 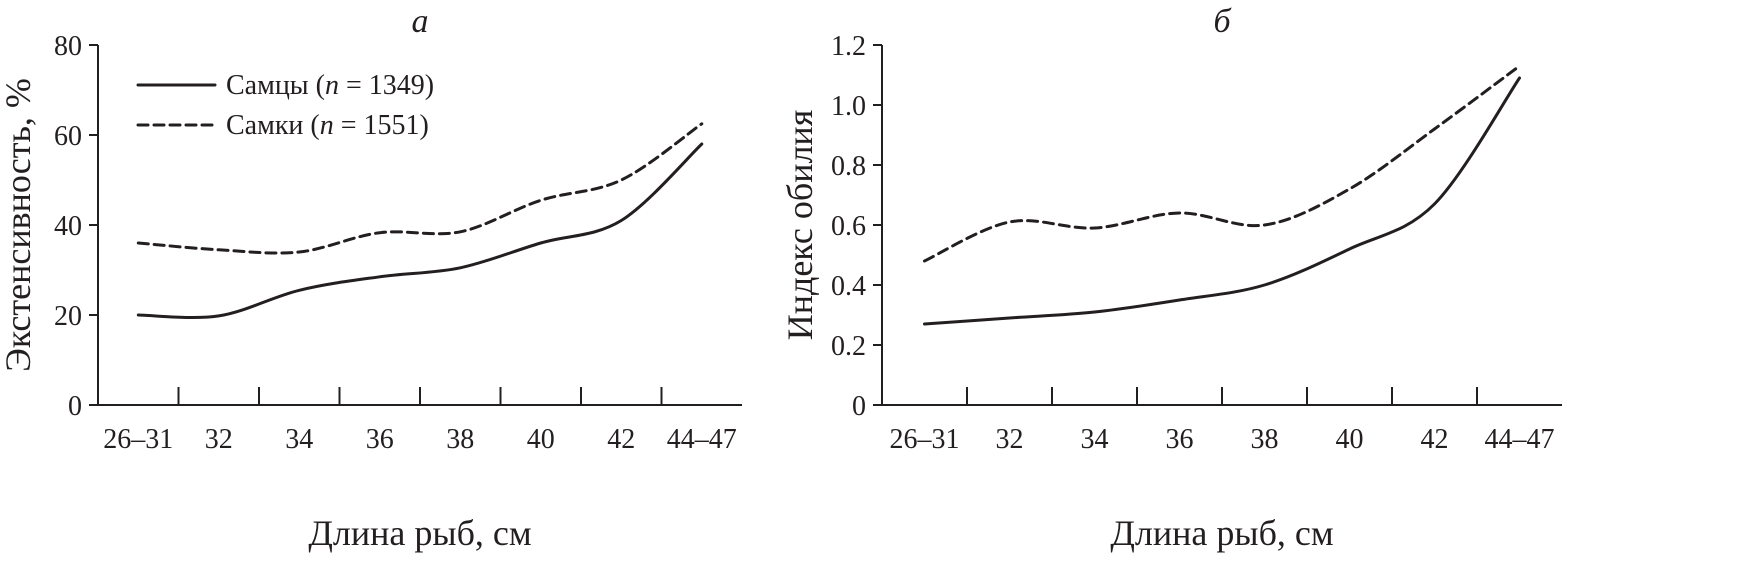 What do you see at coordinates (381, 125) in the screenshot?
I see `legend-label-suffix: = 1551)` at bounding box center [381, 125].